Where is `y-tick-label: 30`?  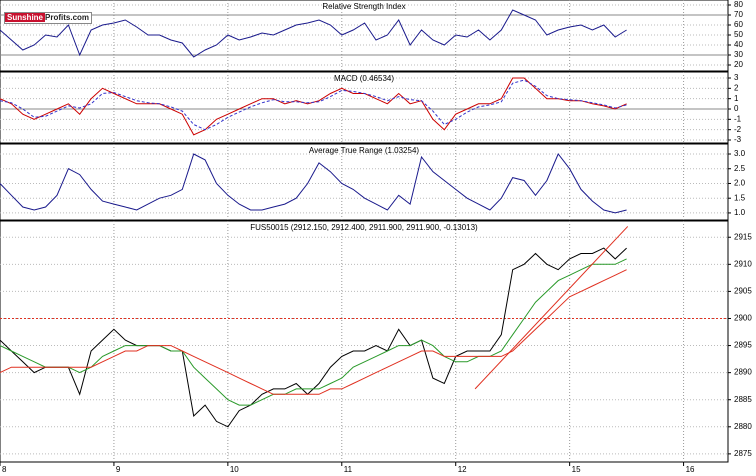
y-tick-label: 30 is located at coordinates (738, 54).